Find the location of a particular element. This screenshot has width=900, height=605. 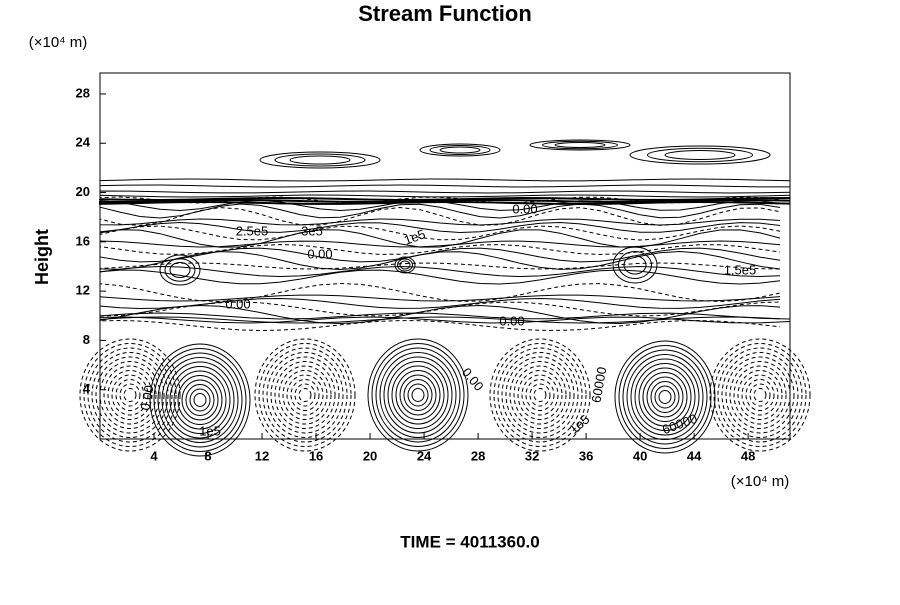

x-tick-label: 40 is located at coordinates (640, 455).